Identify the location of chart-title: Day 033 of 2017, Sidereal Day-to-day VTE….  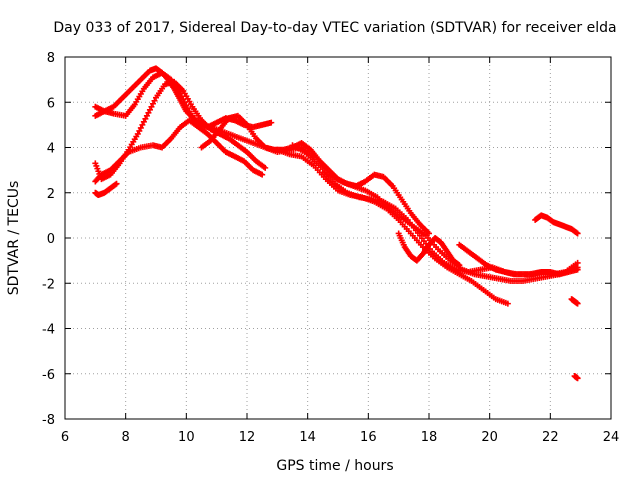
(334, 28).